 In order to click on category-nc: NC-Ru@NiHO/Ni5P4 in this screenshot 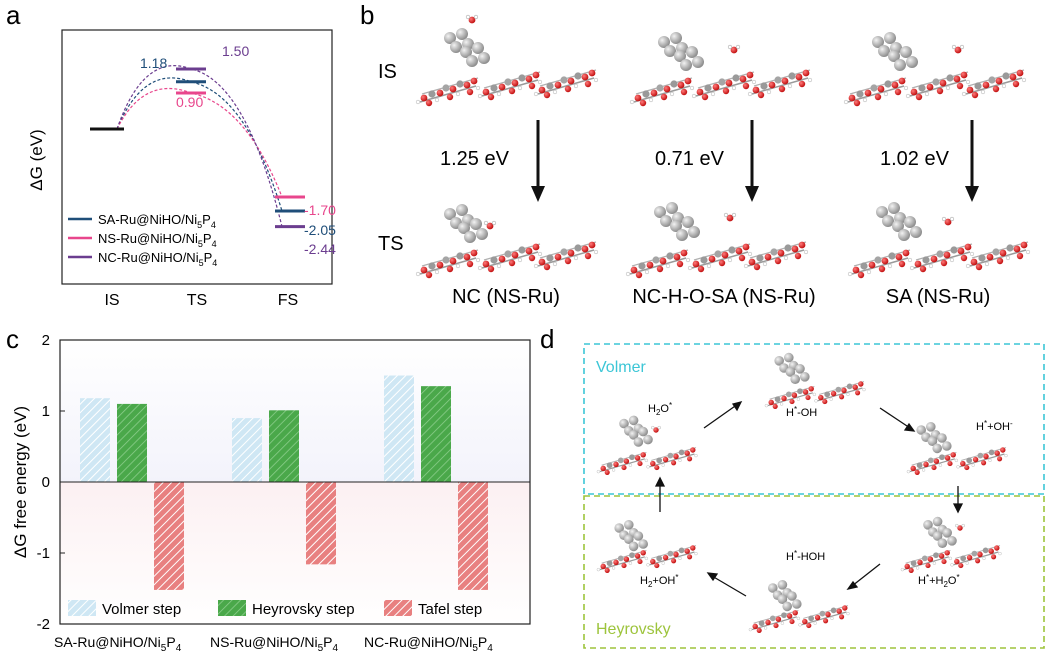, I will do `click(428, 644)`.